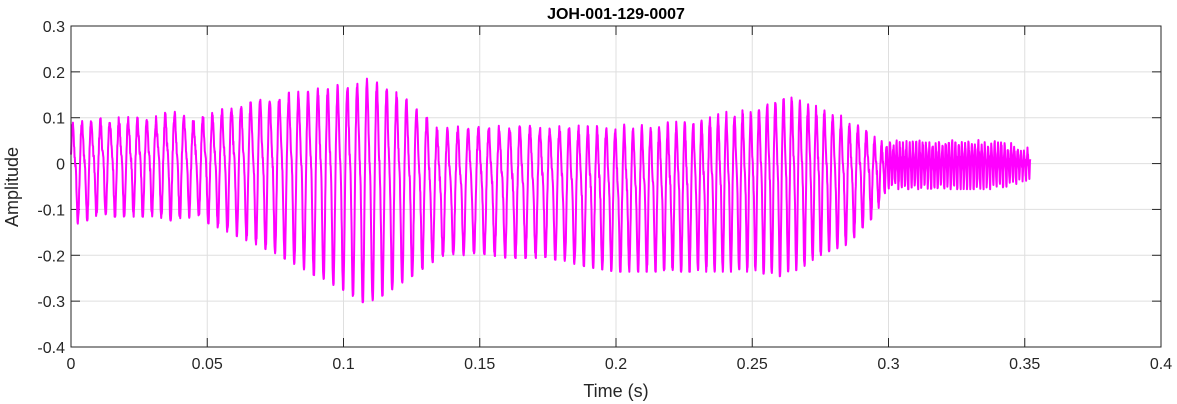  What do you see at coordinates (51, 188) in the screenshot?
I see `y-tick-labels: -0.4 -0.3 -0.2 -0.1 0 0.1 0.2 0.3` at bounding box center [51, 188].